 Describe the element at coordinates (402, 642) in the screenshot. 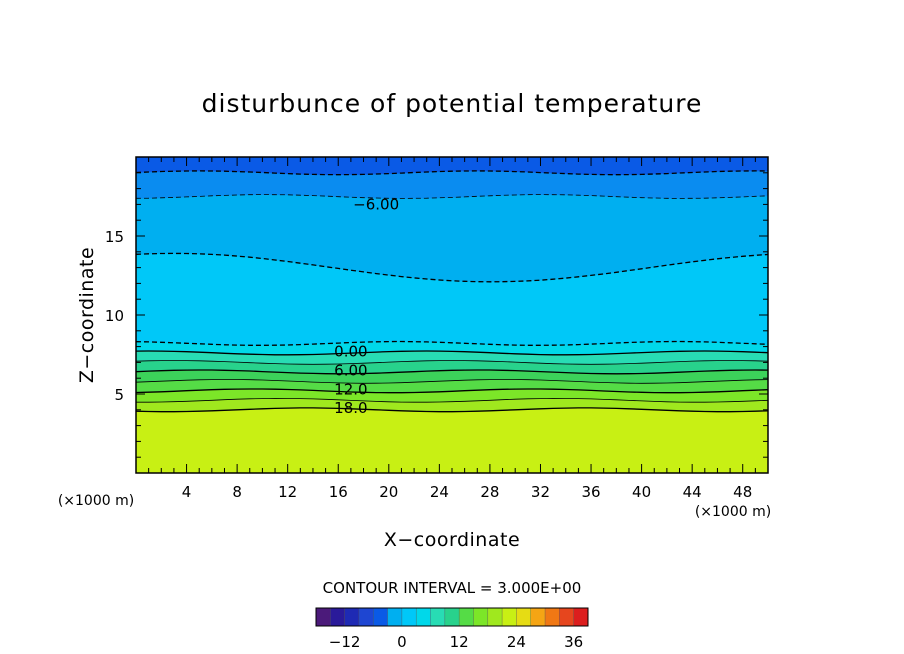

I see `colorbar-tick-label: 0` at that location.